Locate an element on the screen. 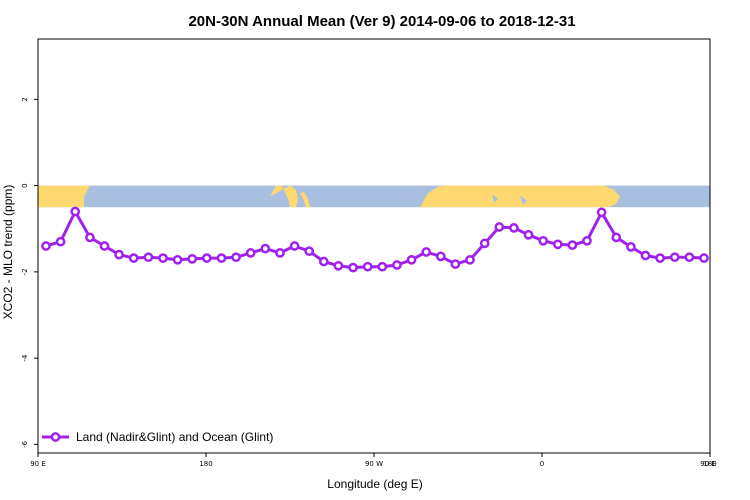 Image resolution: width=750 pixels, height=500 pixels. y-tick-label: -2 is located at coordinates (25, 271).